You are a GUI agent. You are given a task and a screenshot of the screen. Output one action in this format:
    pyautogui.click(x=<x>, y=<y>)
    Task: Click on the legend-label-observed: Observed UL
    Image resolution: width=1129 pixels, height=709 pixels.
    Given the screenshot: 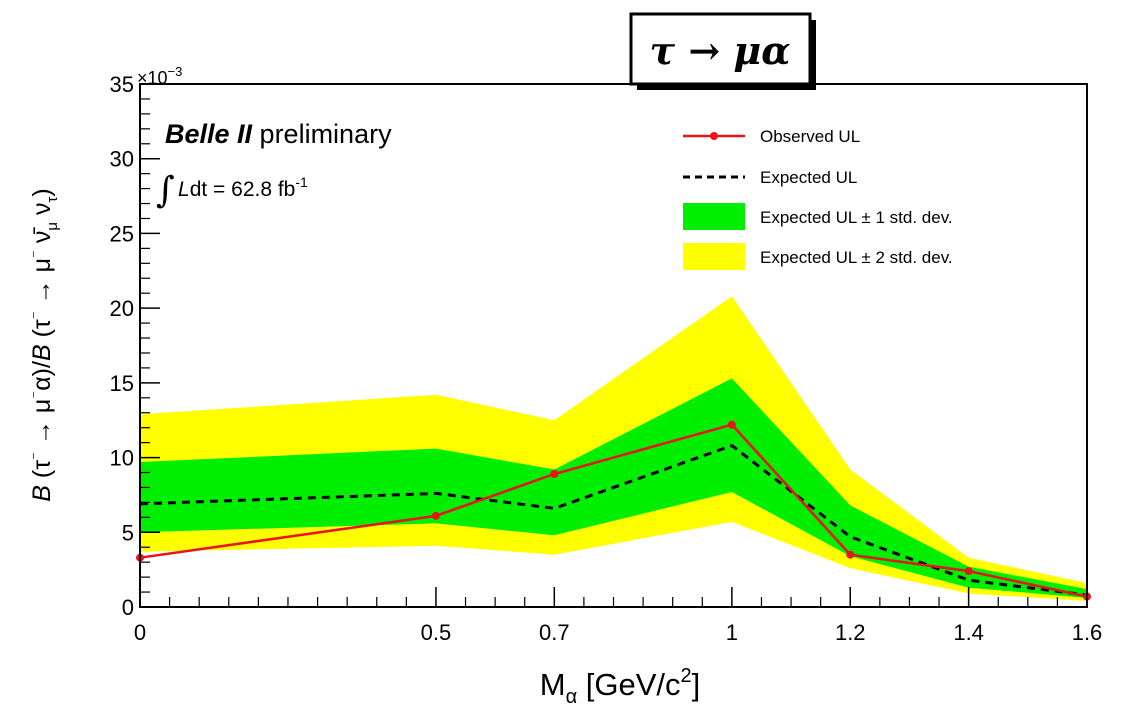 What is the action you would take?
    pyautogui.click(x=810, y=136)
    